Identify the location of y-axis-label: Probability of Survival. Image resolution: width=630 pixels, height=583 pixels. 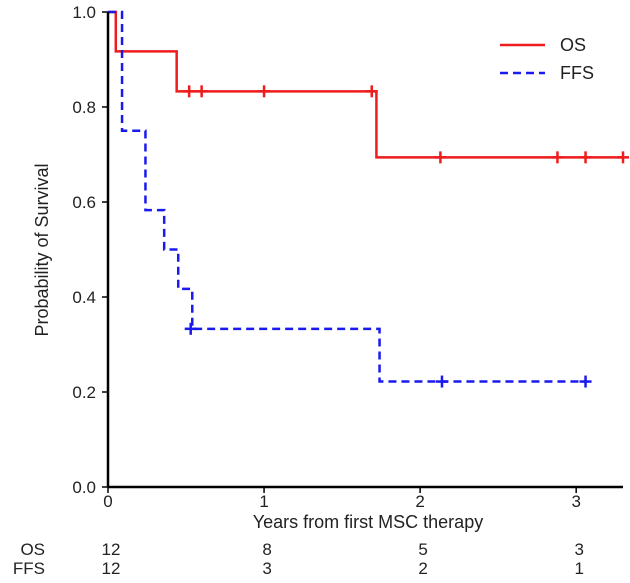
(42, 249).